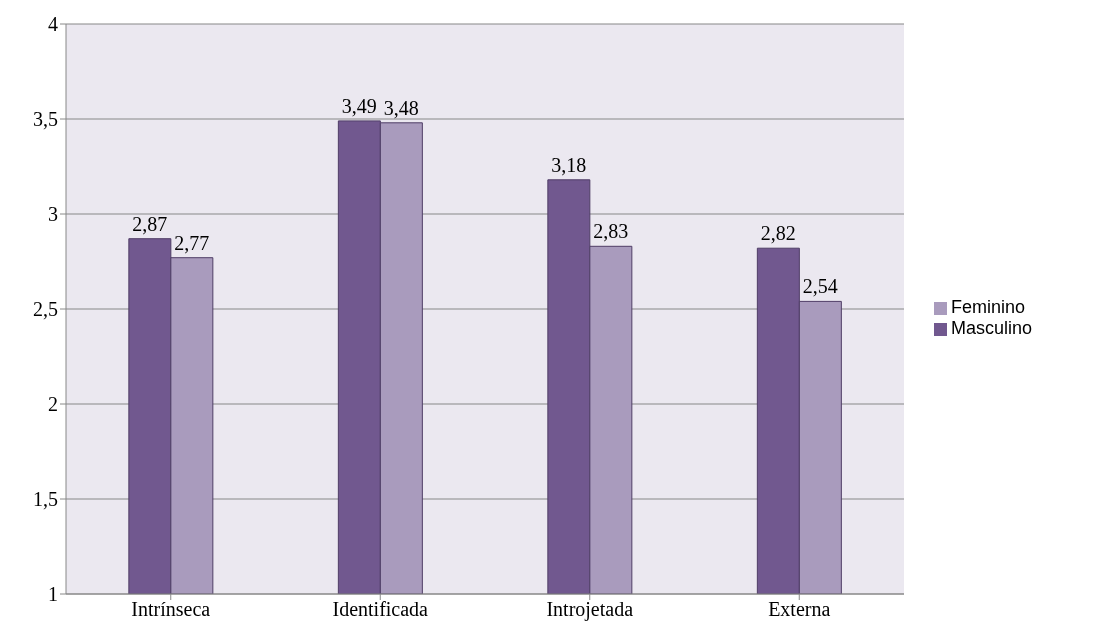  What do you see at coordinates (53, 404) in the screenshot?
I see `y-tick-label: 2` at bounding box center [53, 404].